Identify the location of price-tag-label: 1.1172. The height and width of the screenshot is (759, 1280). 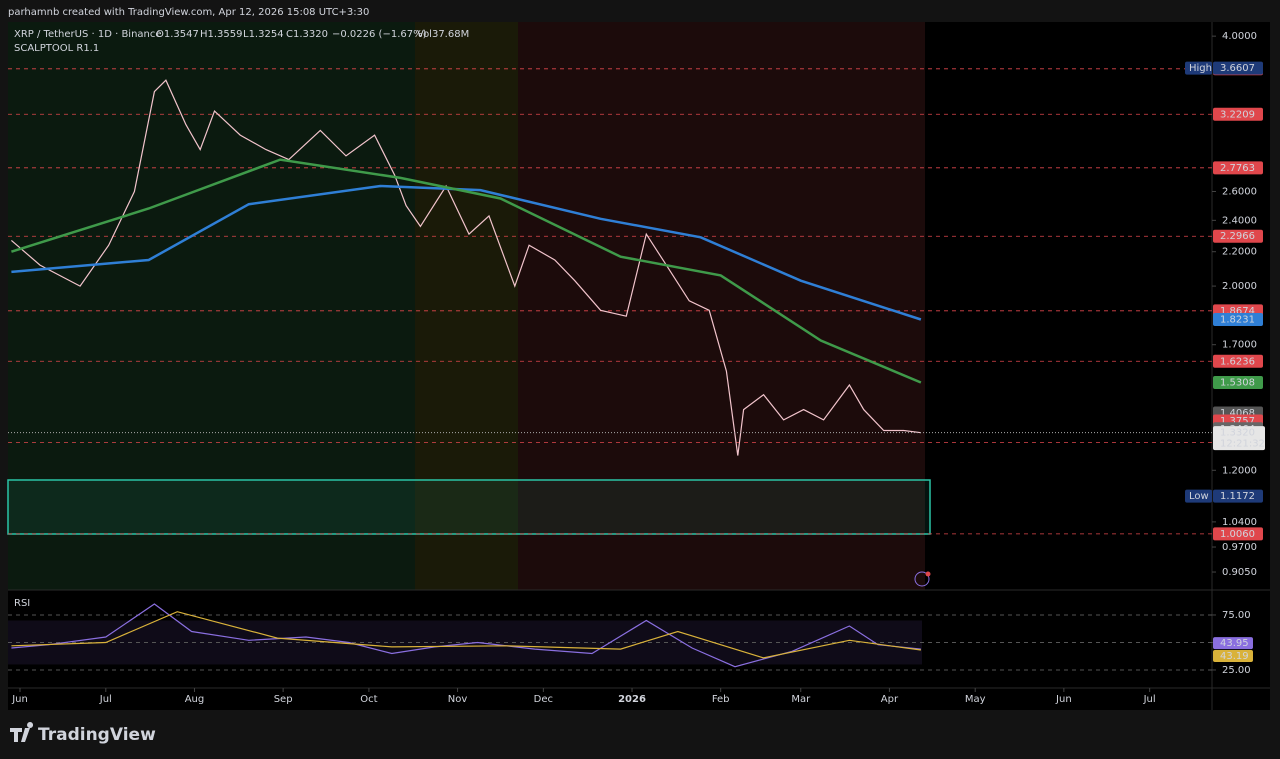
(1237, 496).